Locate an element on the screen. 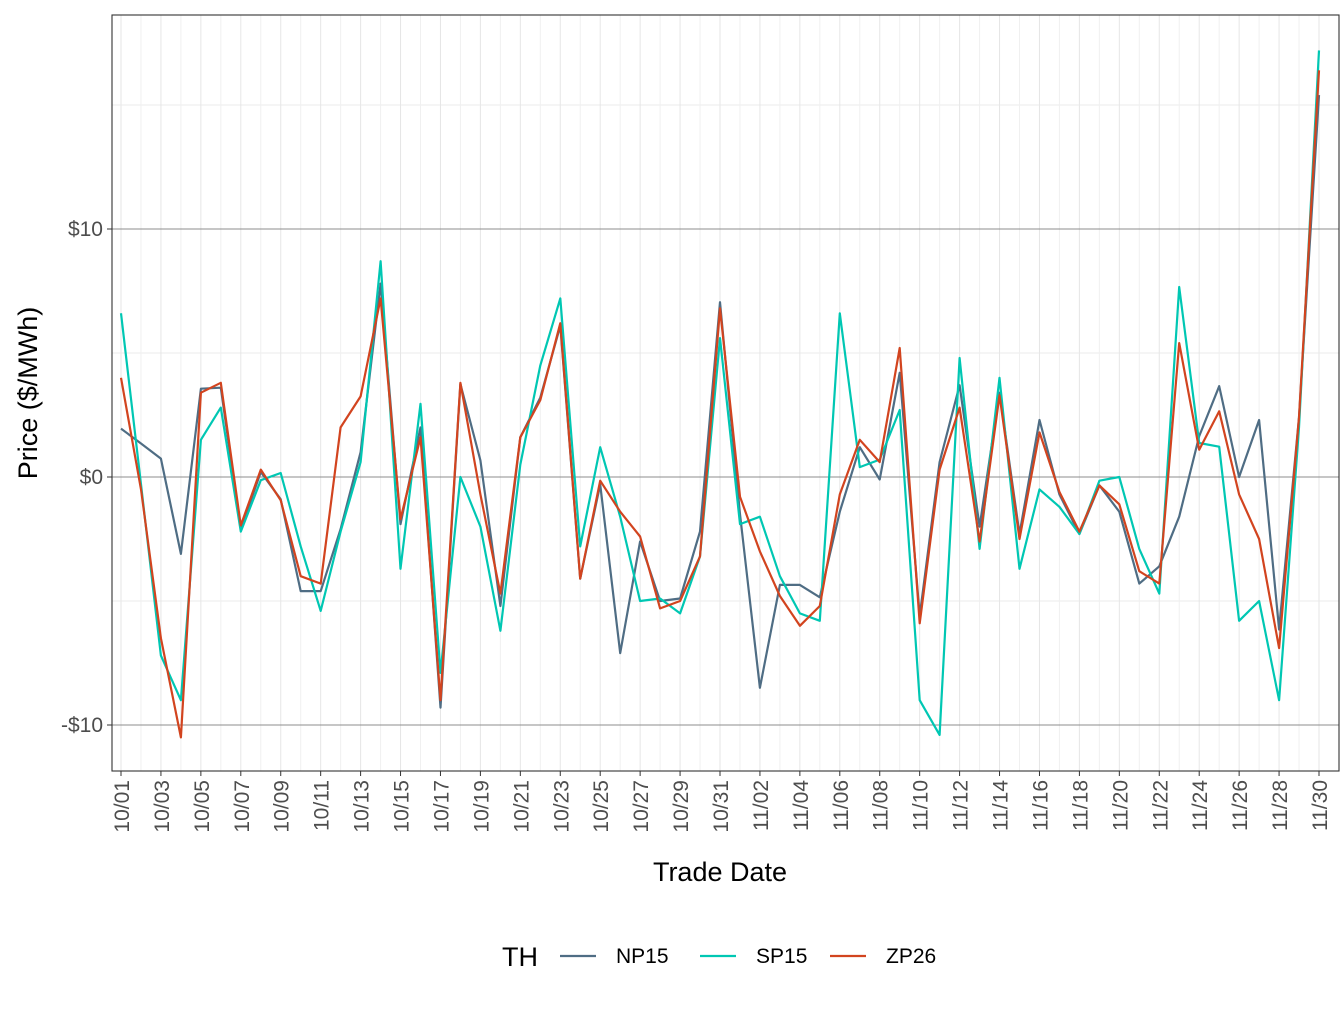  x-tick-label: 10/31 is located at coordinates (721, 806).